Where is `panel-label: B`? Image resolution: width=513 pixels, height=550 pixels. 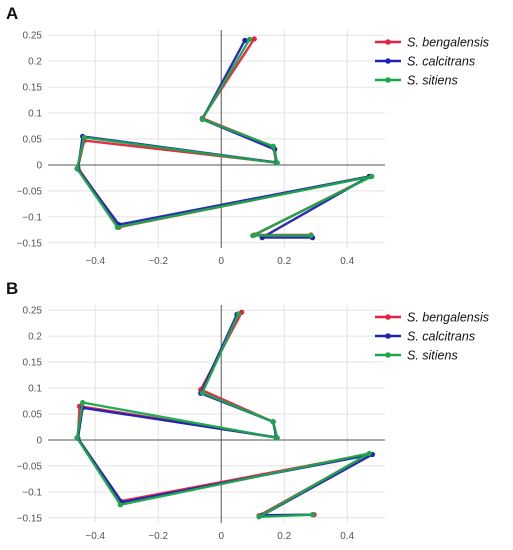 panel-label: B is located at coordinates (12, 288).